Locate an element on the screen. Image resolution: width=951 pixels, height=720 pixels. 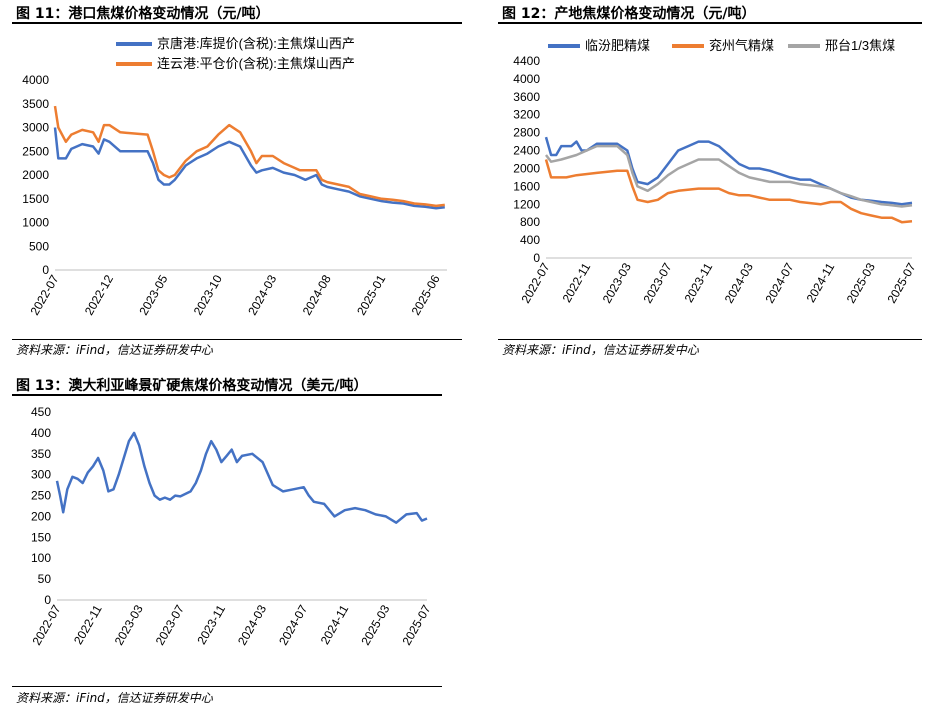
y-tick-label: 100 is located at coordinates (41, 558).